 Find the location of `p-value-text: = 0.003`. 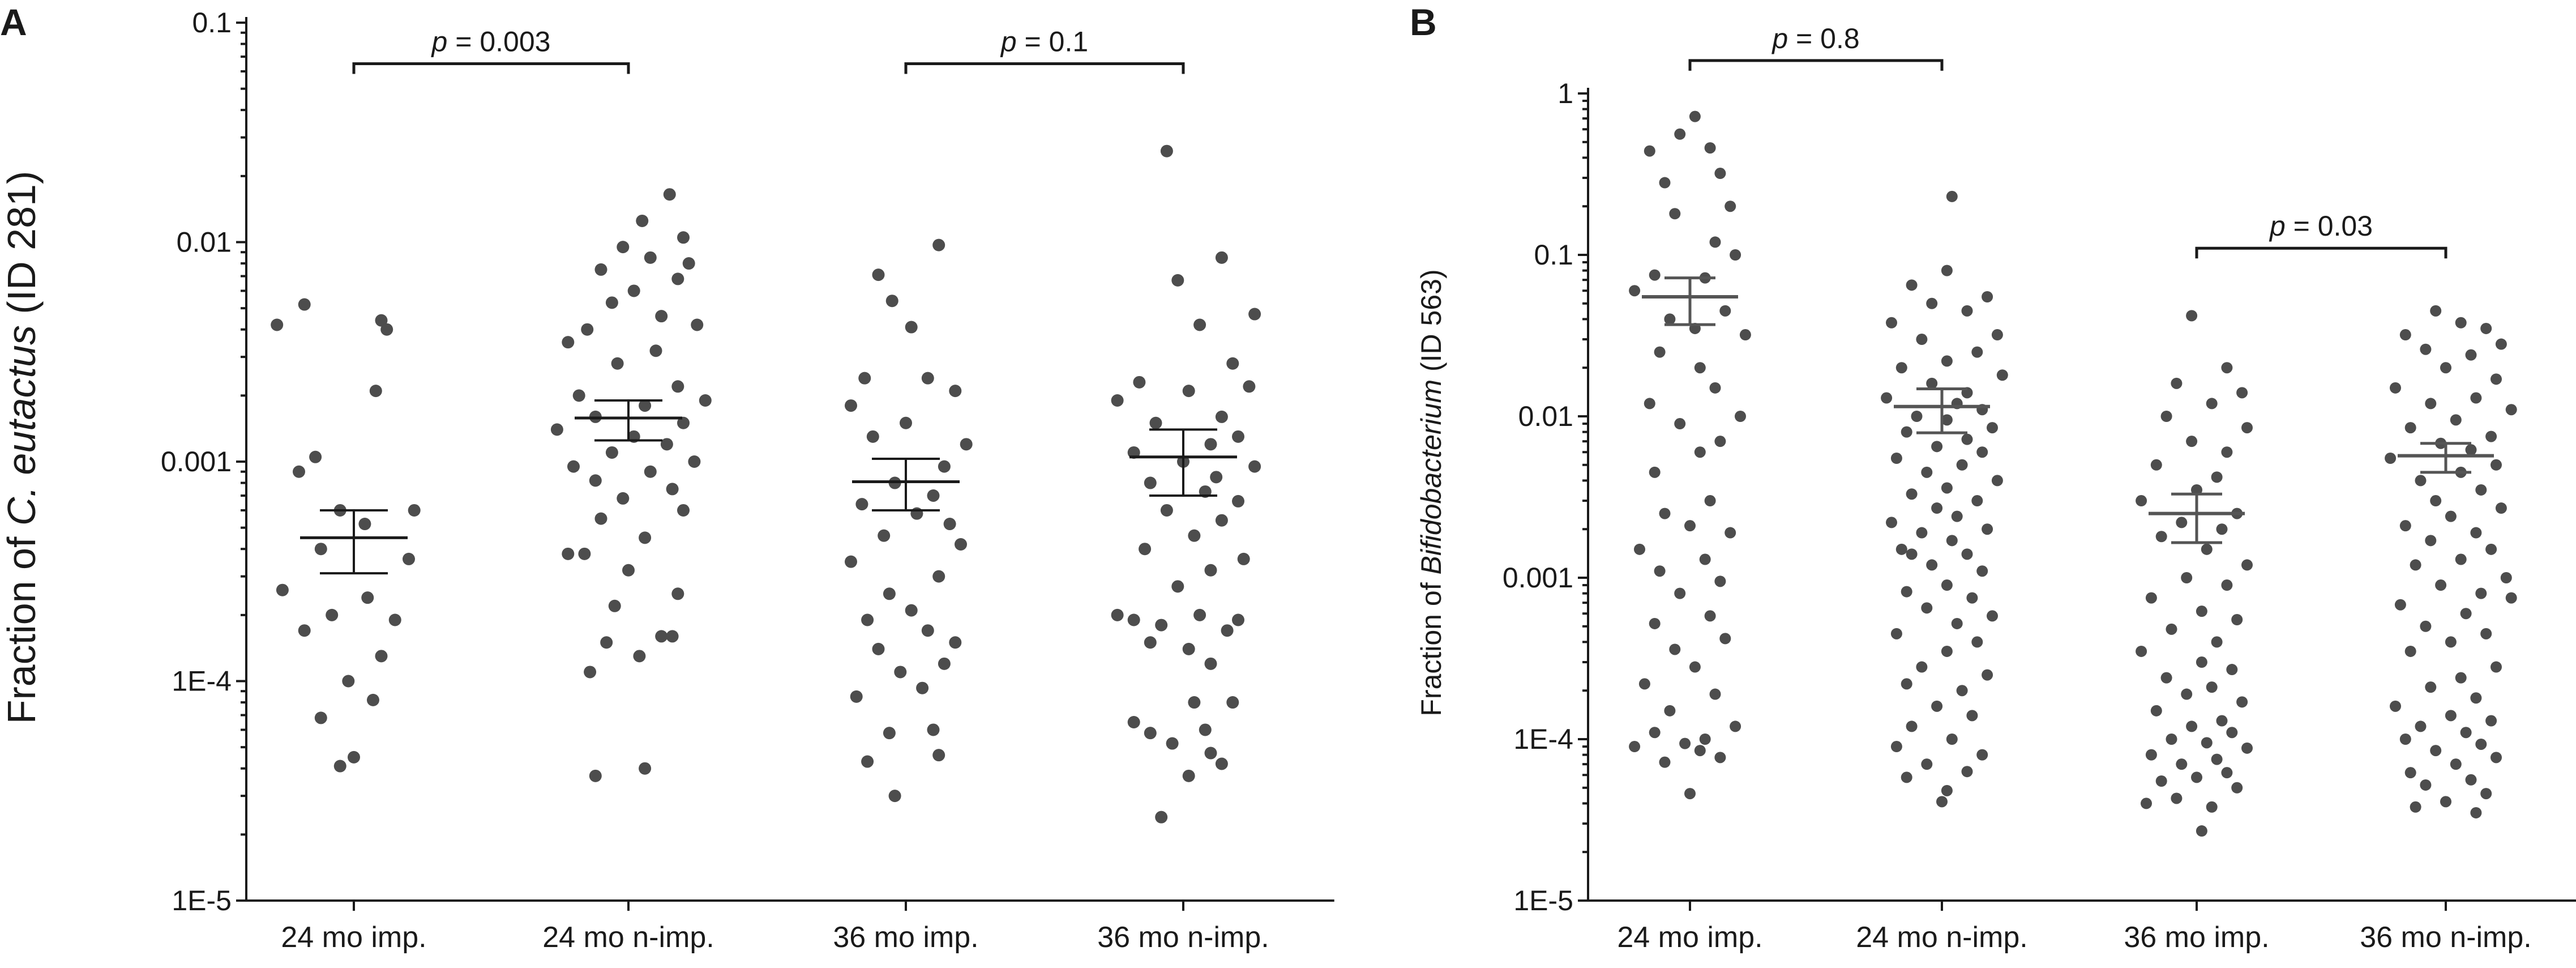

p-value-text: = 0.003 is located at coordinates (498, 41).